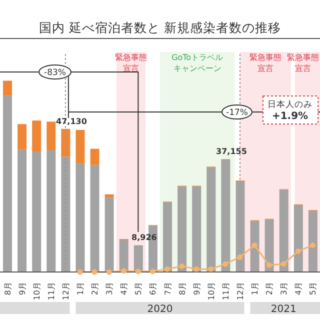  What do you see at coordinates (160, 309) in the screenshot?
I see `text: 2020` at bounding box center [160, 309].